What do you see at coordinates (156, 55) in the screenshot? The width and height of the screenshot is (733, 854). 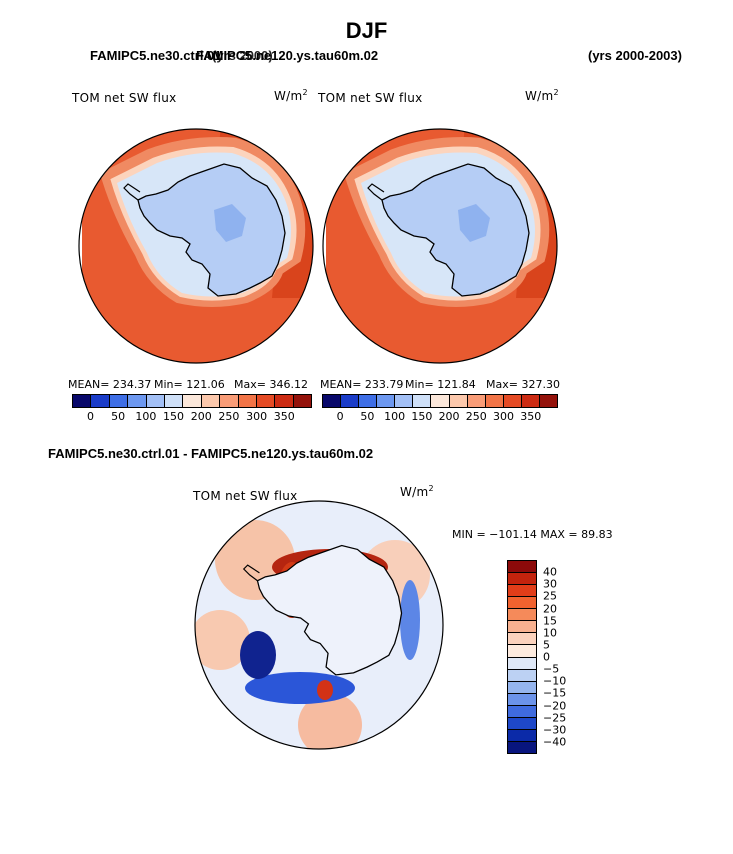 I see `case1-label: FAMIPC5.ne30.ctrl.01` at bounding box center [156, 55].